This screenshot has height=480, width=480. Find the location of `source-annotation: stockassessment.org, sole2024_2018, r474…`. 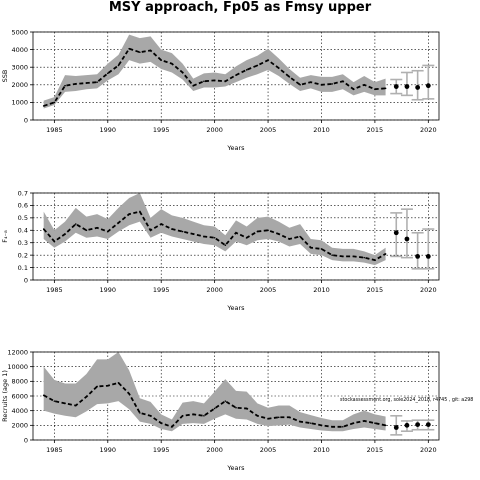

source-annotation: stockassessment.org, sole2024_2018, r474… is located at coordinates (406, 400).